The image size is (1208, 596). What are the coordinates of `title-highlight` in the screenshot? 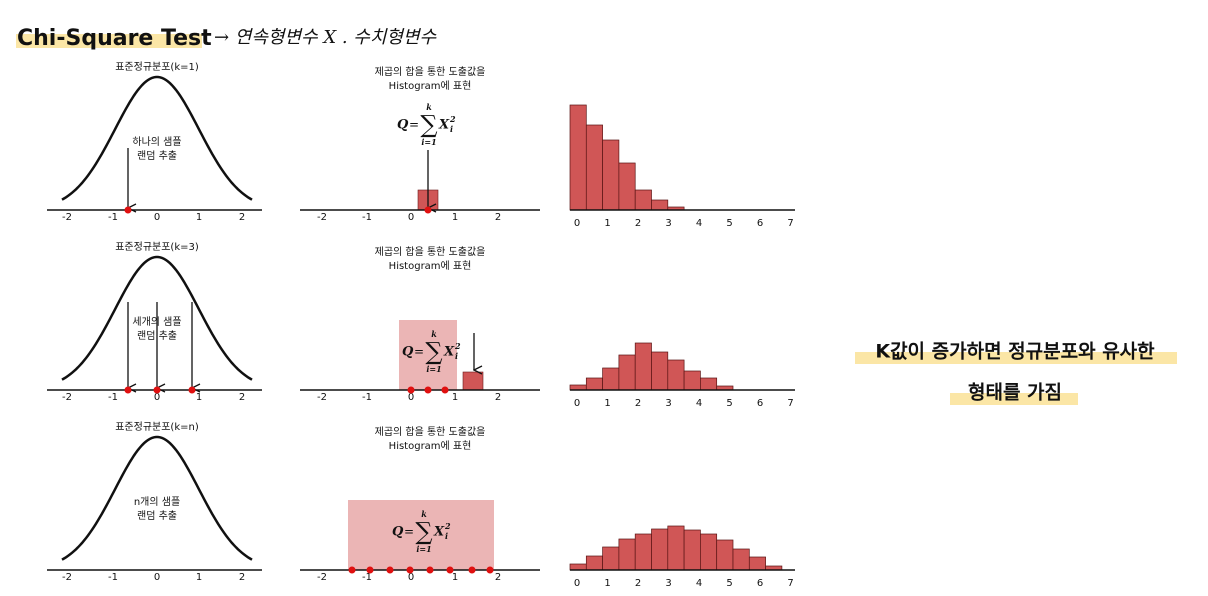 It's located at (109, 41).